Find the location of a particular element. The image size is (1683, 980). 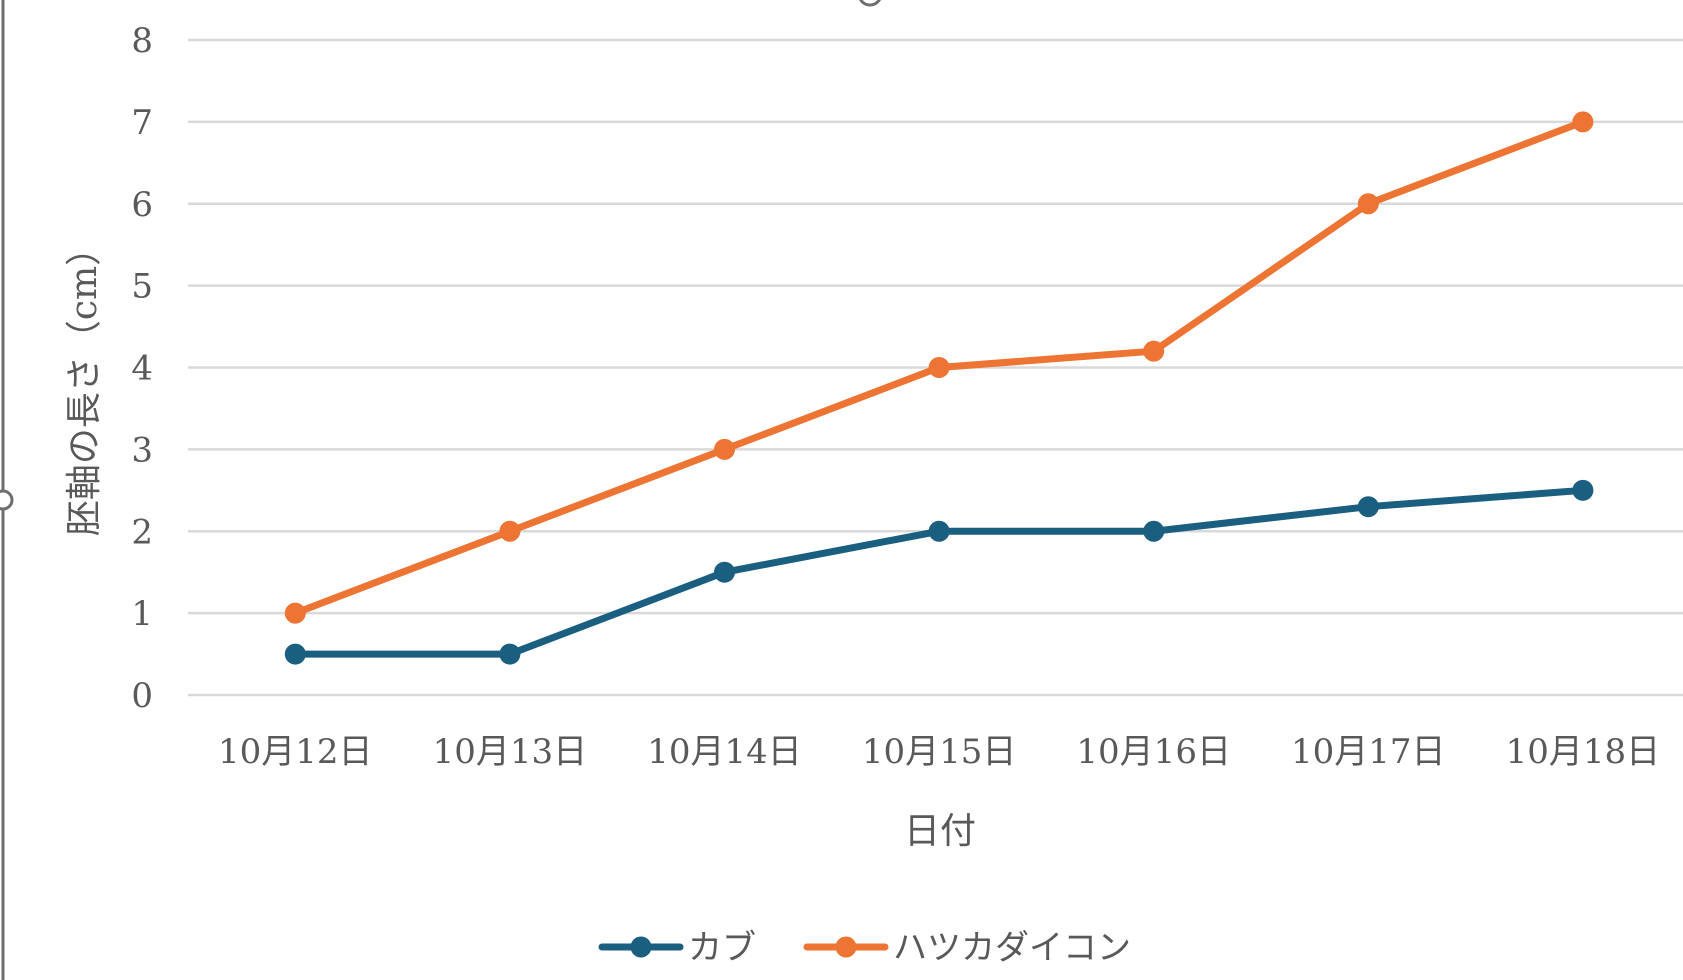

x-axis-title: 日付 is located at coordinates (940, 831).